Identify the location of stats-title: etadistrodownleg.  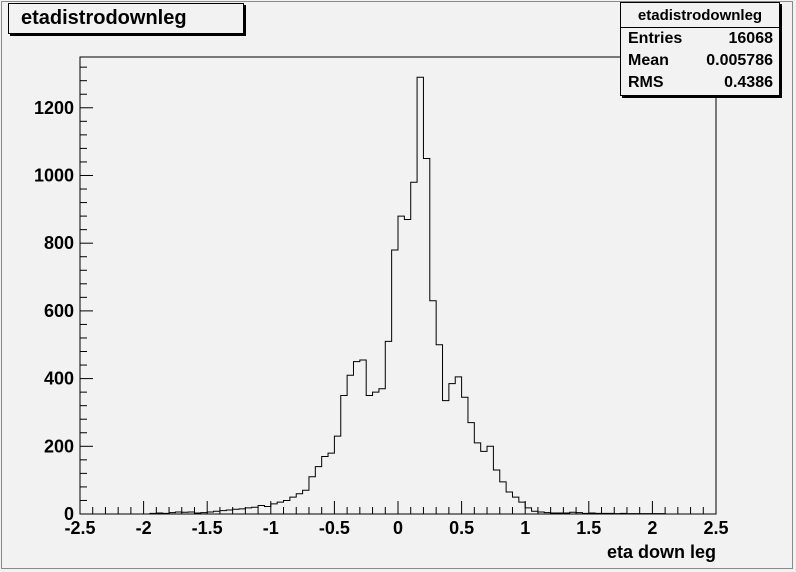
(700, 15).